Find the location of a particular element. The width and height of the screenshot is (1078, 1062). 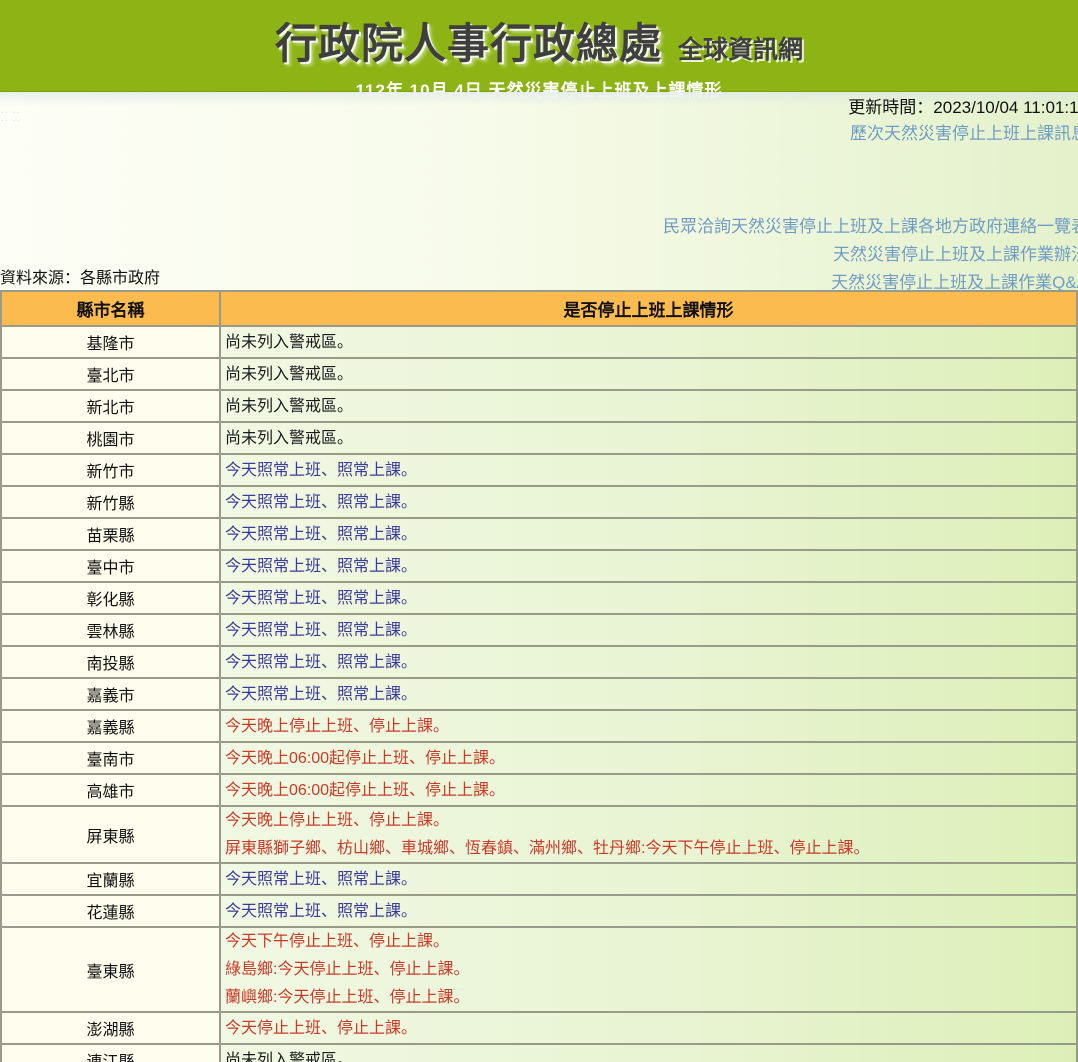

city-name-cell: 桃園市 is located at coordinates (110, 438).